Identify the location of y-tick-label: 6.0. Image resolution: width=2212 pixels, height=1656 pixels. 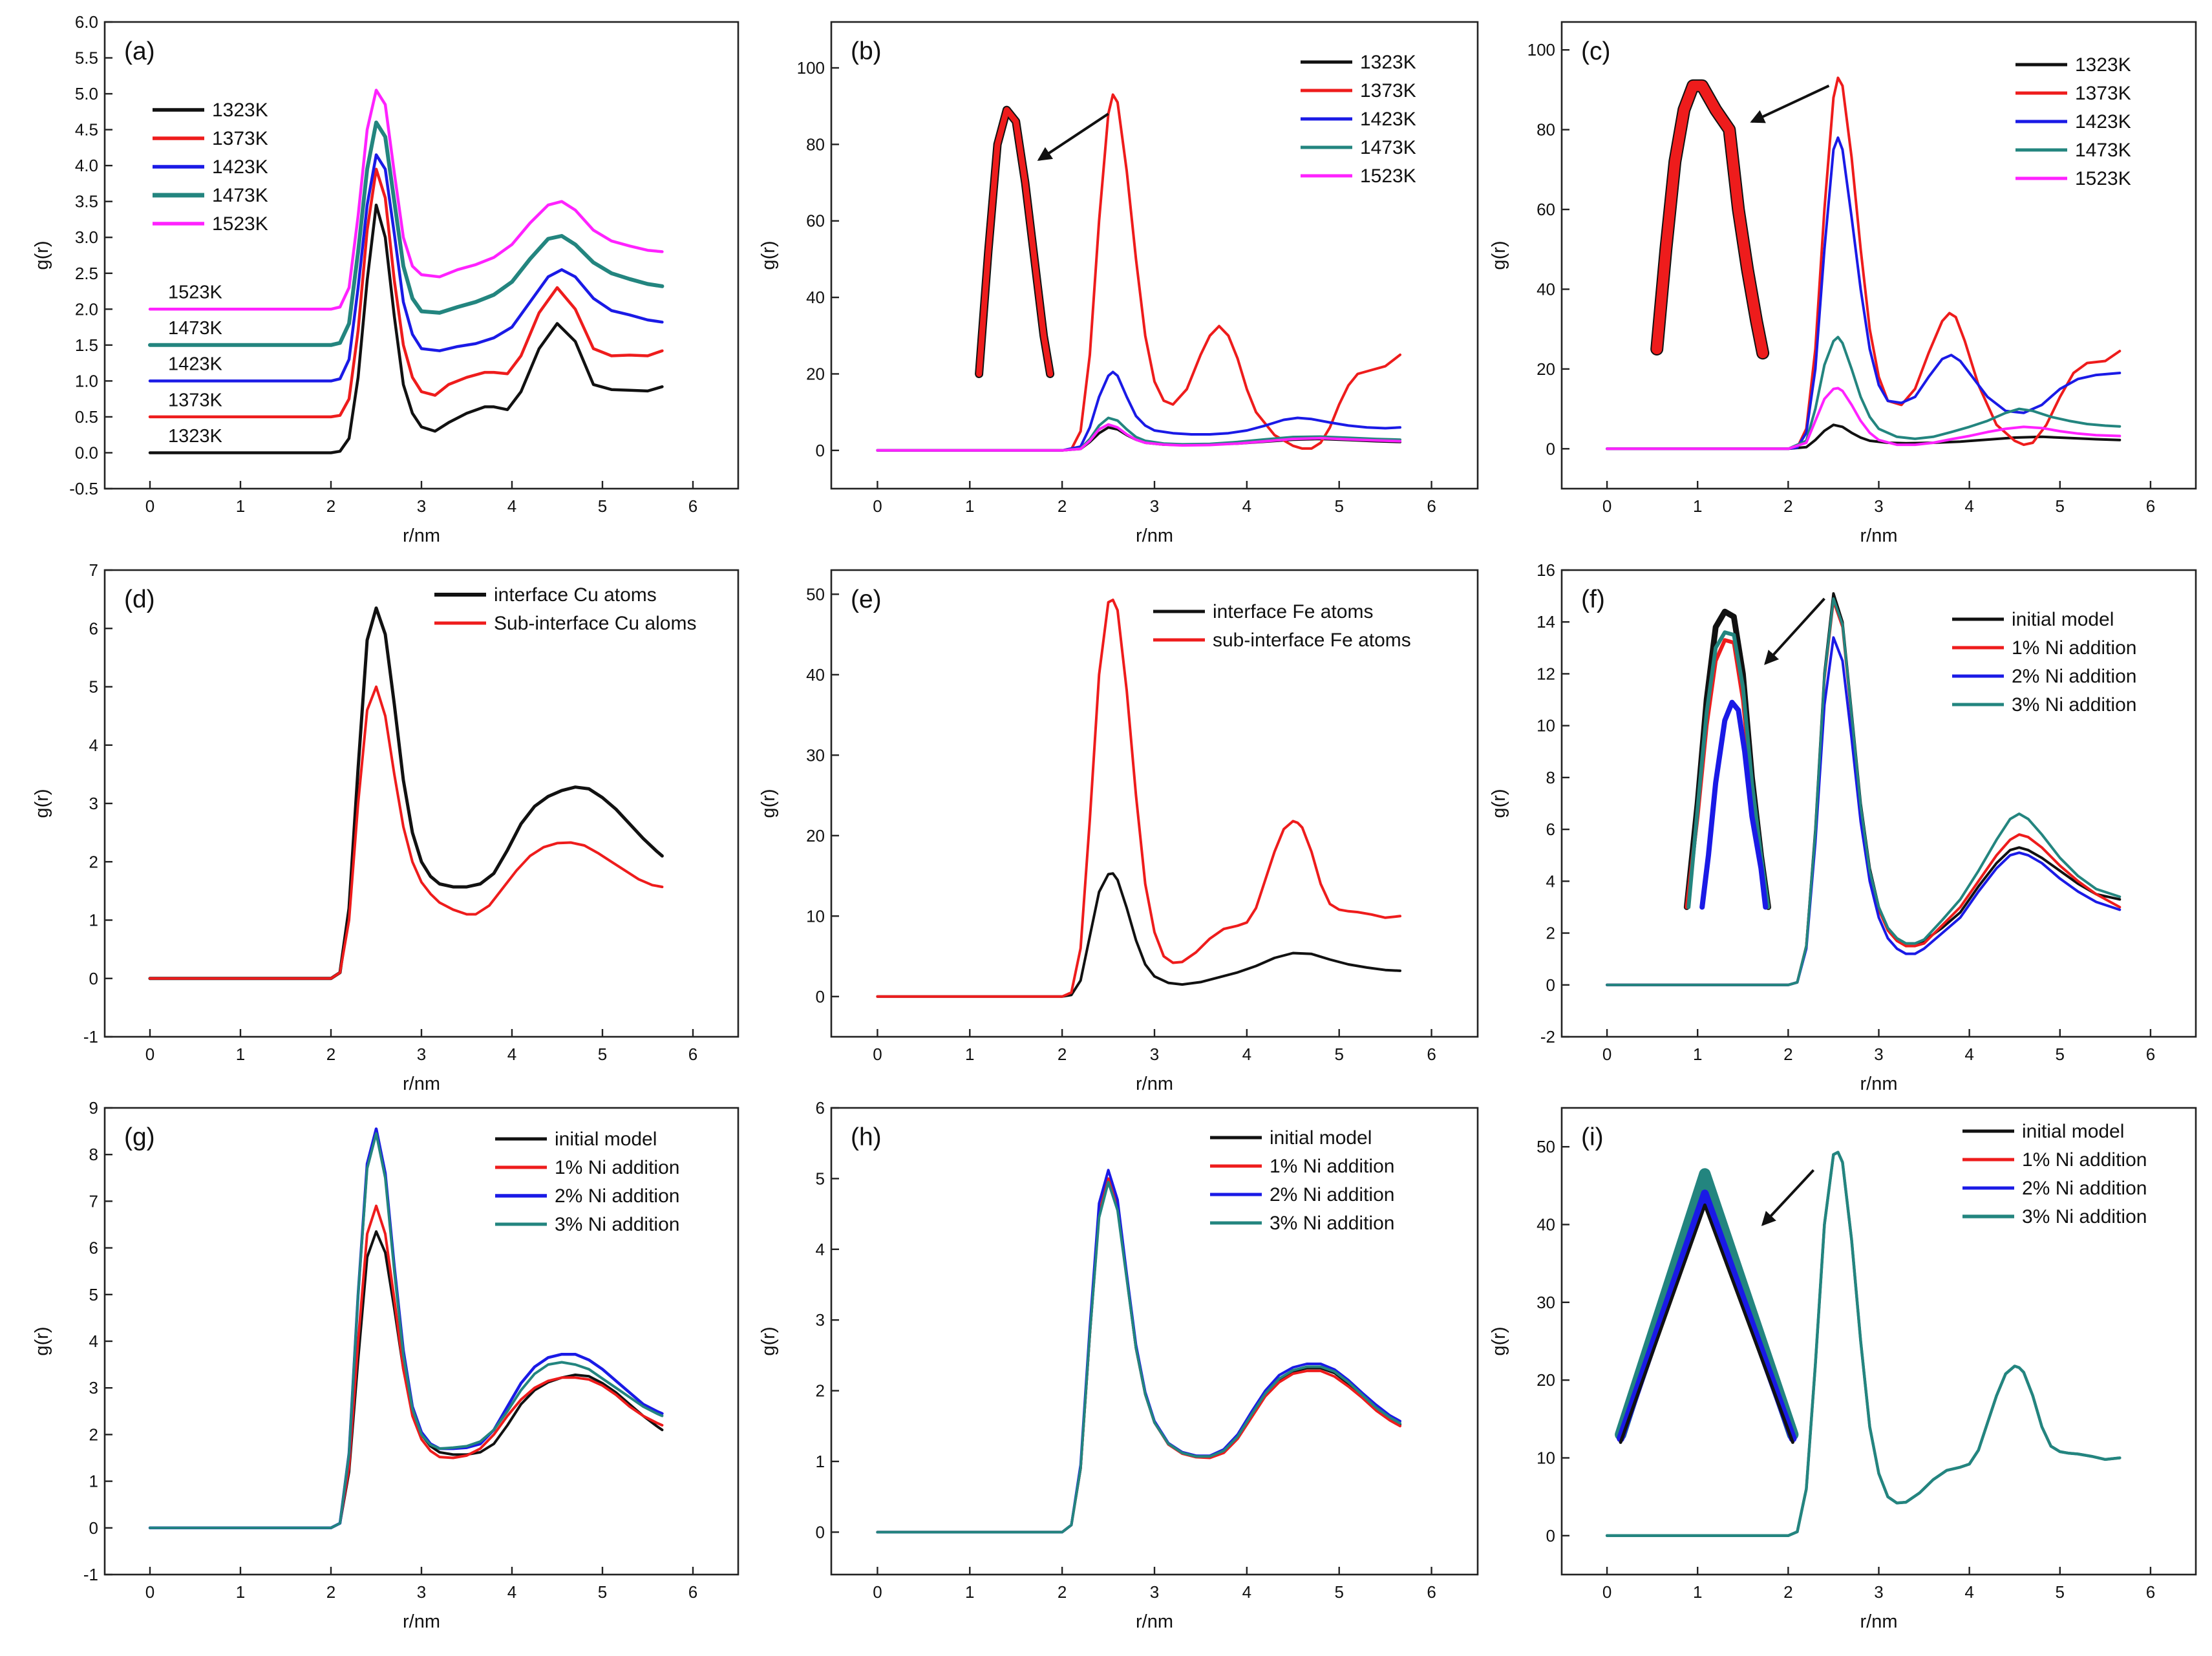
(86, 22).